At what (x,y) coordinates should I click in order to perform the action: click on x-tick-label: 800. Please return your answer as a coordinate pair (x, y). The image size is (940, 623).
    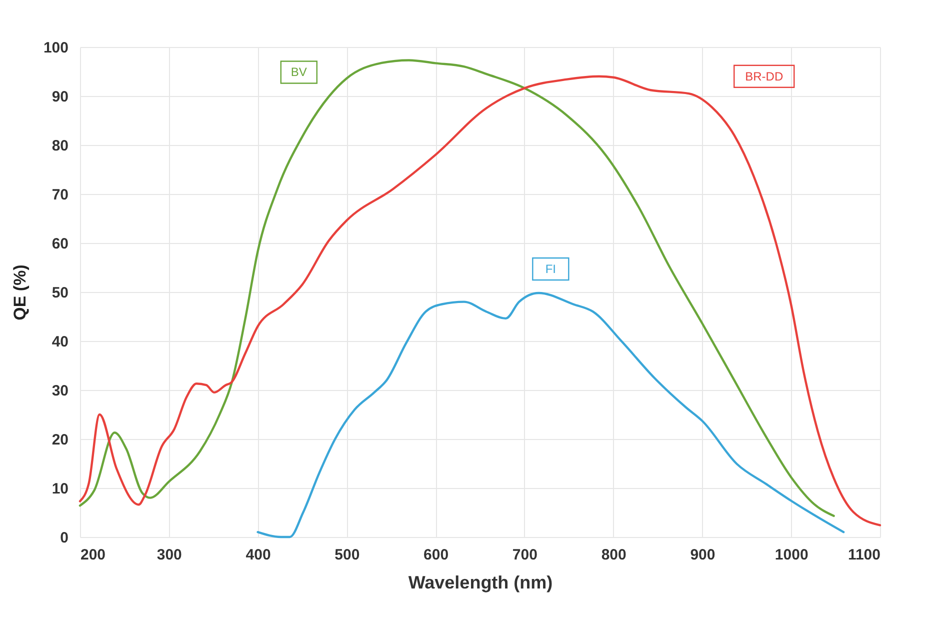
    Looking at the image, I should click on (613, 555).